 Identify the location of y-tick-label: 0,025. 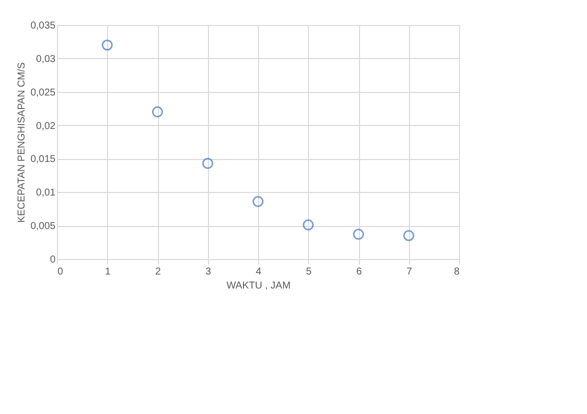
(43, 92).